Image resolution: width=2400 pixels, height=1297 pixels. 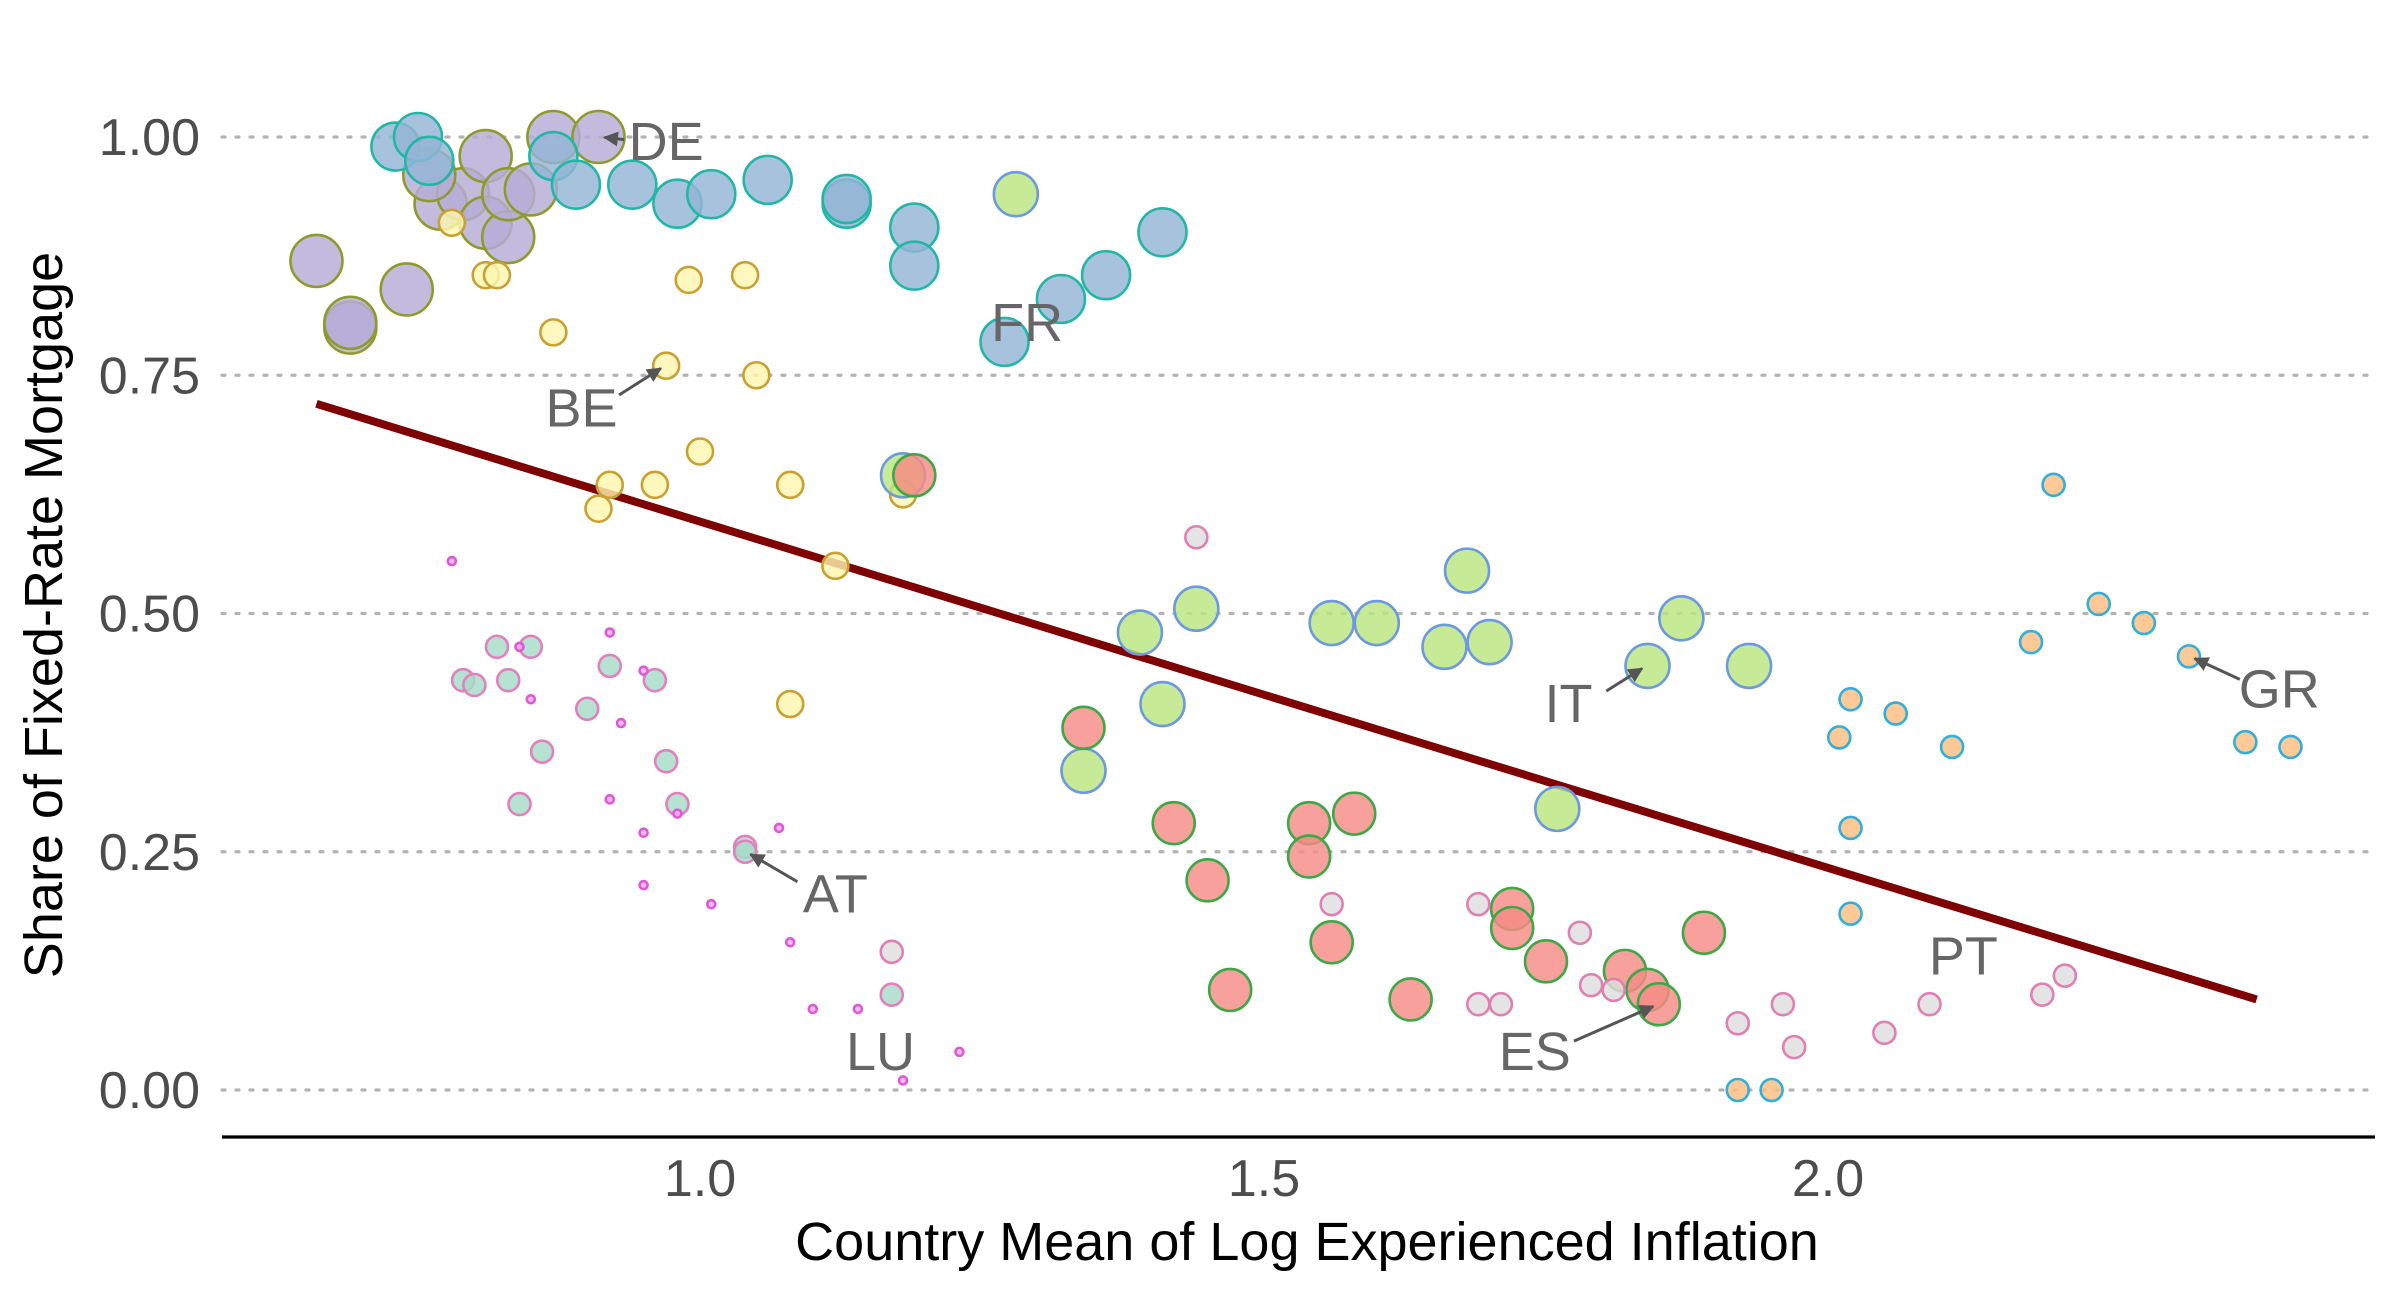 What do you see at coordinates (666, 142) in the screenshot?
I see `country-label: DE` at bounding box center [666, 142].